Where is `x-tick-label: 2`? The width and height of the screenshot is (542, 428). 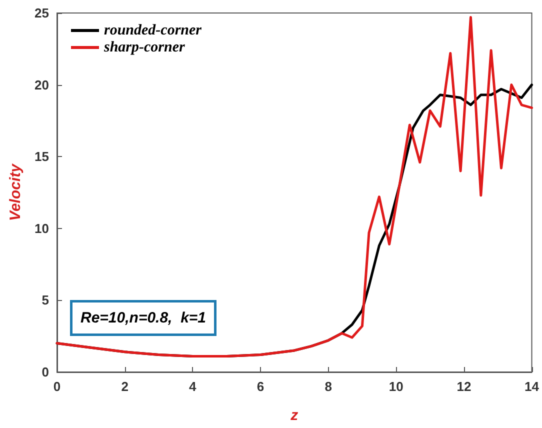 x-tick-label: 2 is located at coordinates (124, 386).